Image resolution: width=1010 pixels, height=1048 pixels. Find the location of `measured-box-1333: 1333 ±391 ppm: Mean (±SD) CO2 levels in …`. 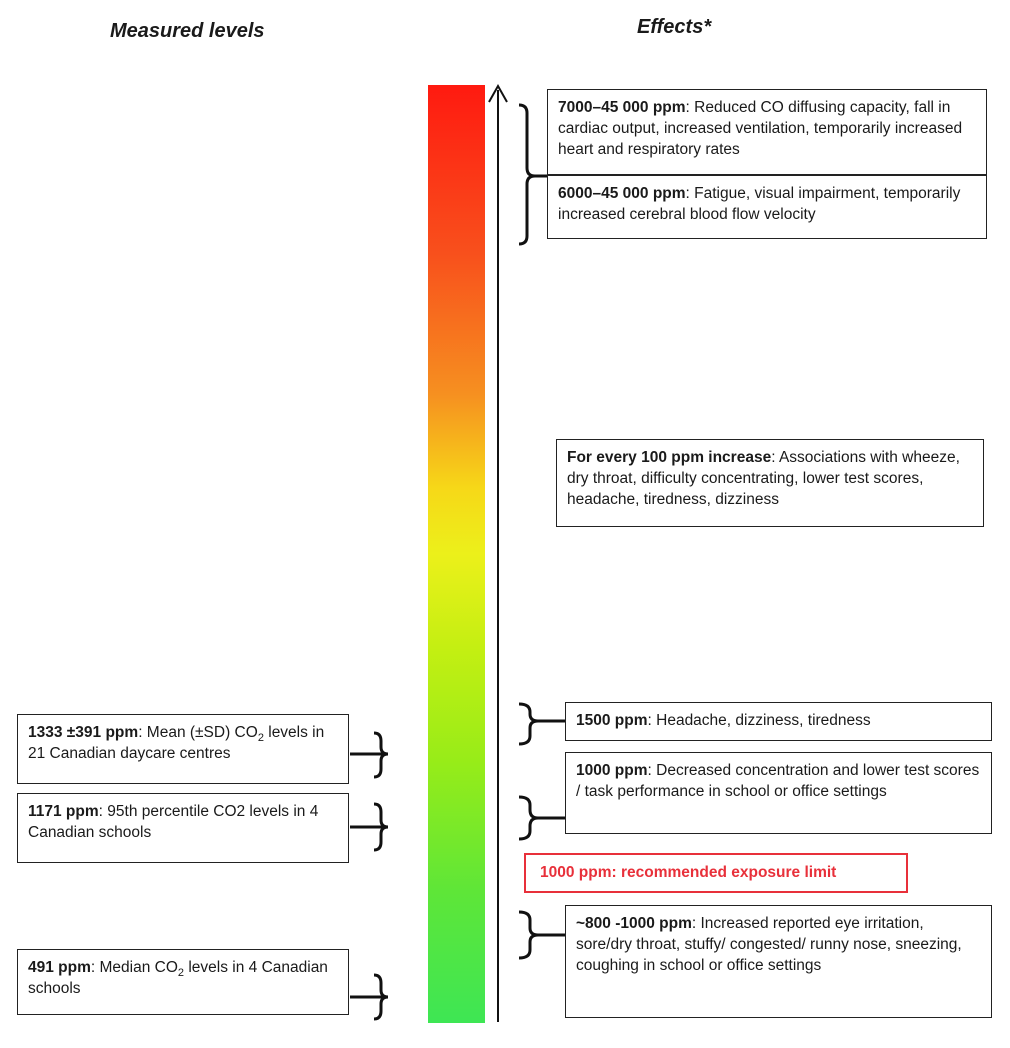

measured-box-1333: 1333 ±391 ppm: Mean (±SD) CO2 levels in … is located at coordinates (183, 749).